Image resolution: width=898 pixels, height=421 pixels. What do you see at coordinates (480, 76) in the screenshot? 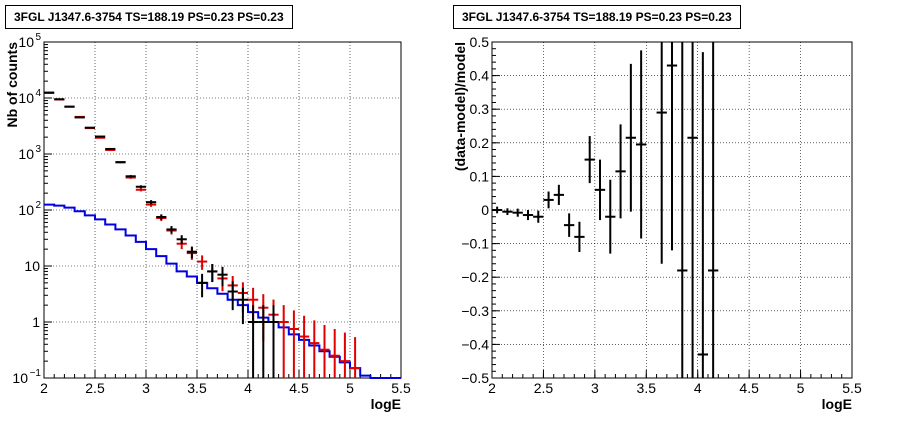
I see `right-y-tick-label: 0.4` at bounding box center [480, 76].